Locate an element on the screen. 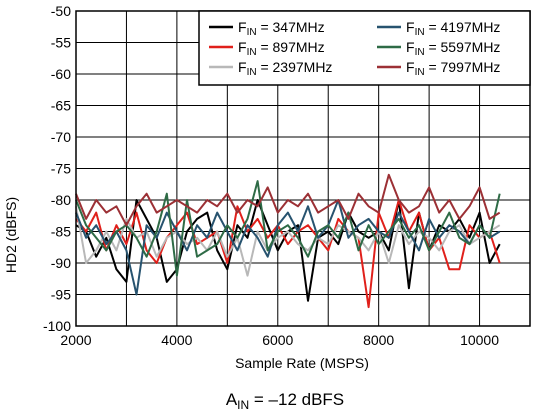  legend-label-rest: = 347MHz is located at coordinates (291, 27).